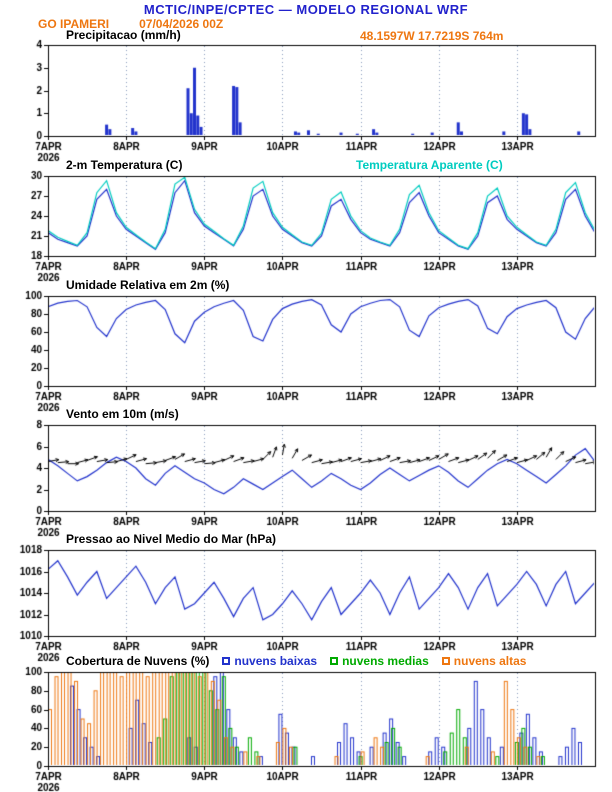 Image resolution: width=612 pixels, height=792 pixels. I want to click on page-title: MCTIC/INPE/CPTEC — MODELO REGIONAL WRF, so click(306, 9).